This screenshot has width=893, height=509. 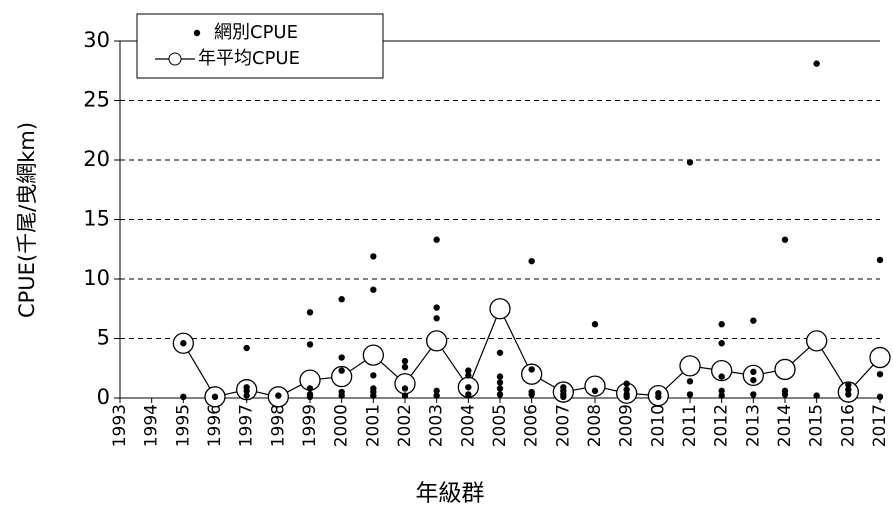 I want to click on x-tick-label: 1998, so click(x=278, y=425).